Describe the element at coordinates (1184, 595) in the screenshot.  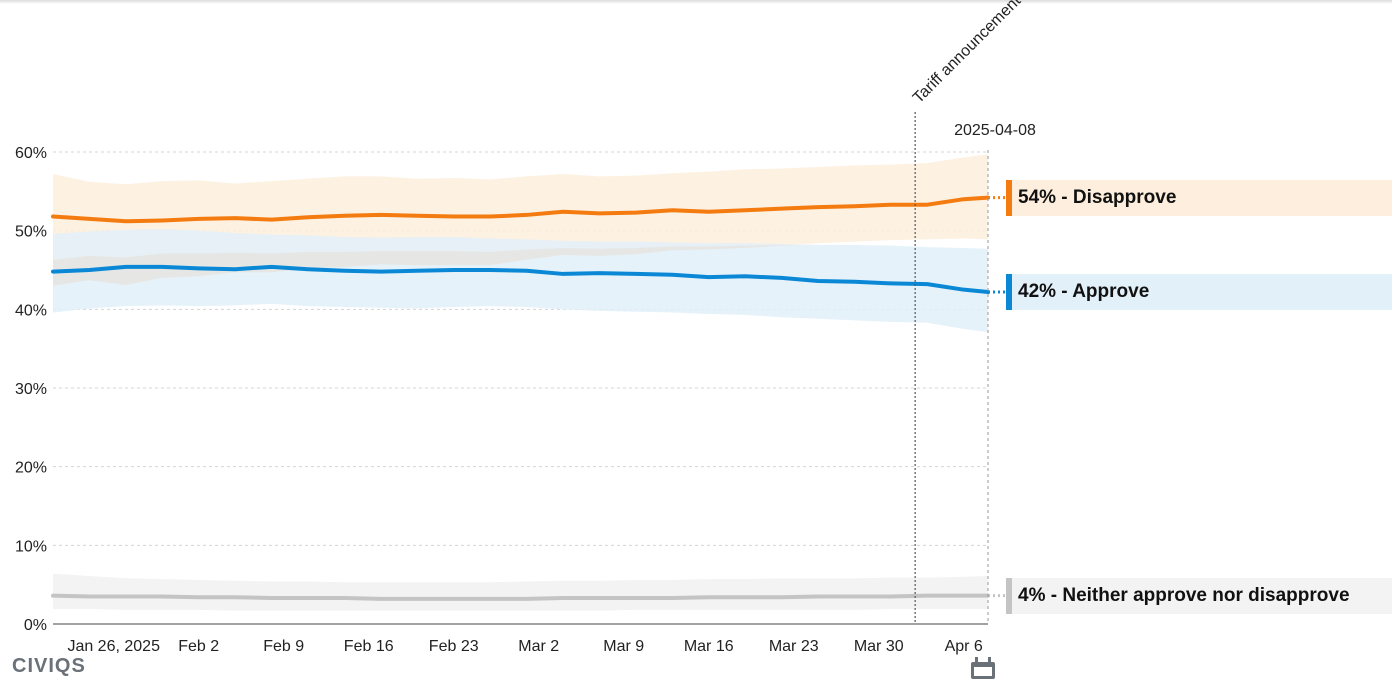
I see `legend-label: 4% - Neither approve nor disapprove` at that location.